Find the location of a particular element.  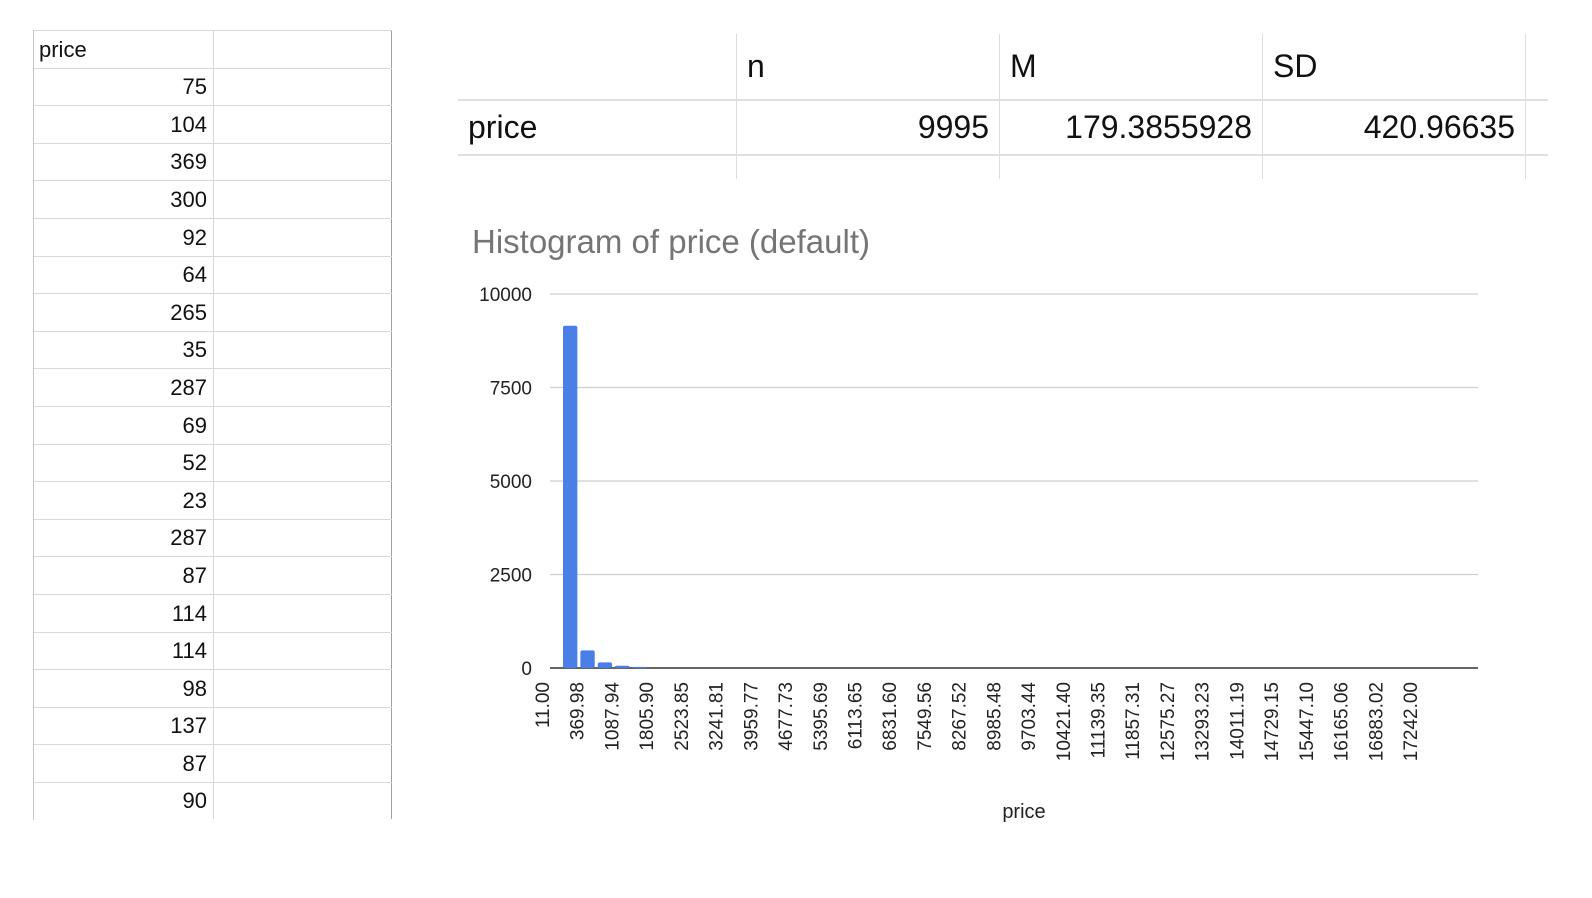

x-tick-label: 2523.85 is located at coordinates (682, 716).